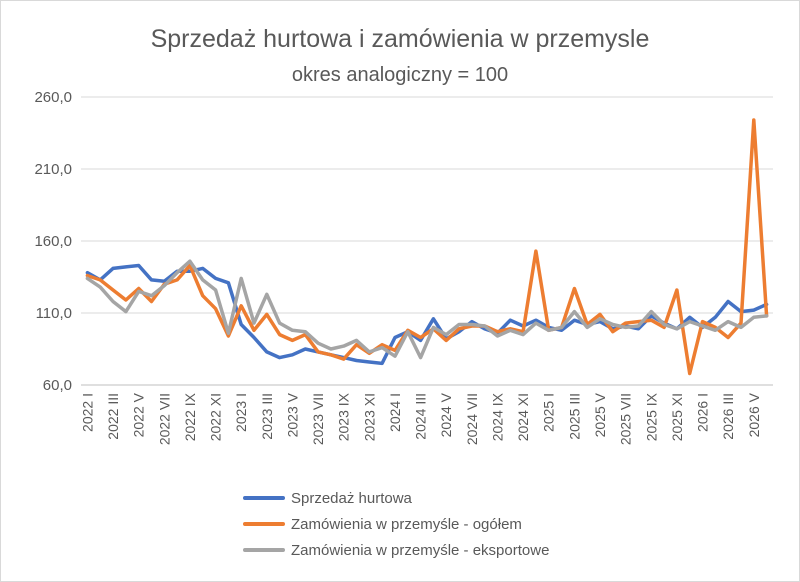 The width and height of the screenshot is (800, 582). What do you see at coordinates (139, 414) in the screenshot?
I see `x-tick-label: 2022 V` at bounding box center [139, 414].